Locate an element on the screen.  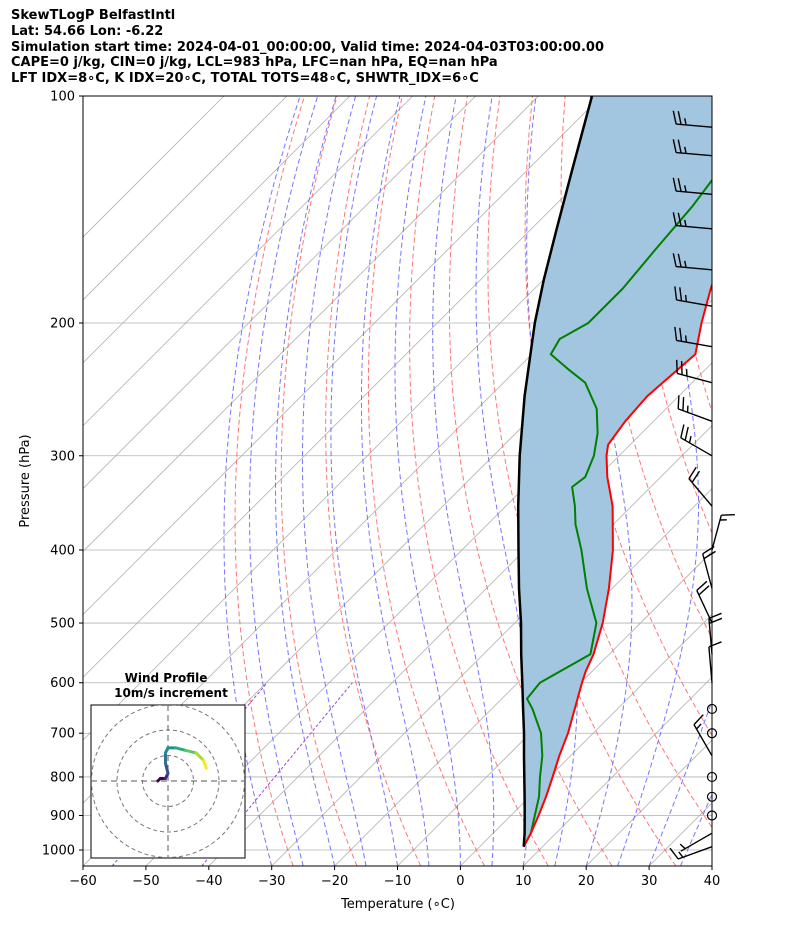
x-tick-label: −50 is located at coordinates (145, 881).